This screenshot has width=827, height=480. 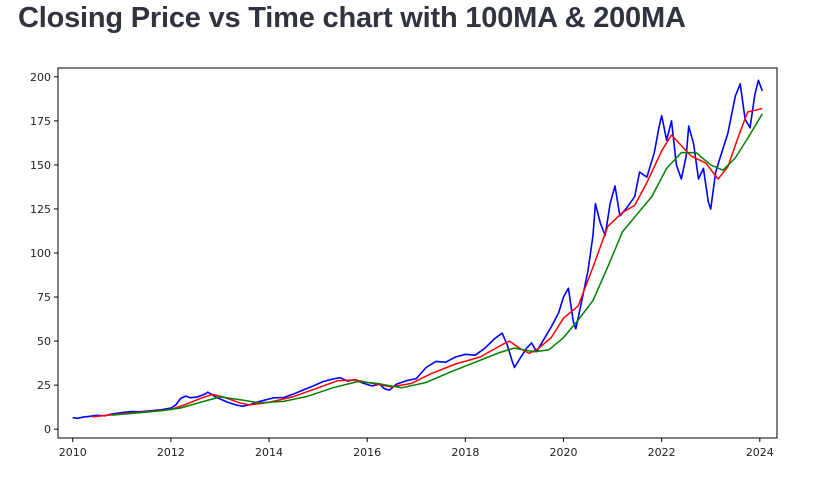 What do you see at coordinates (465, 452) in the screenshot?
I see `x-tick-label: 2018` at bounding box center [465, 452].